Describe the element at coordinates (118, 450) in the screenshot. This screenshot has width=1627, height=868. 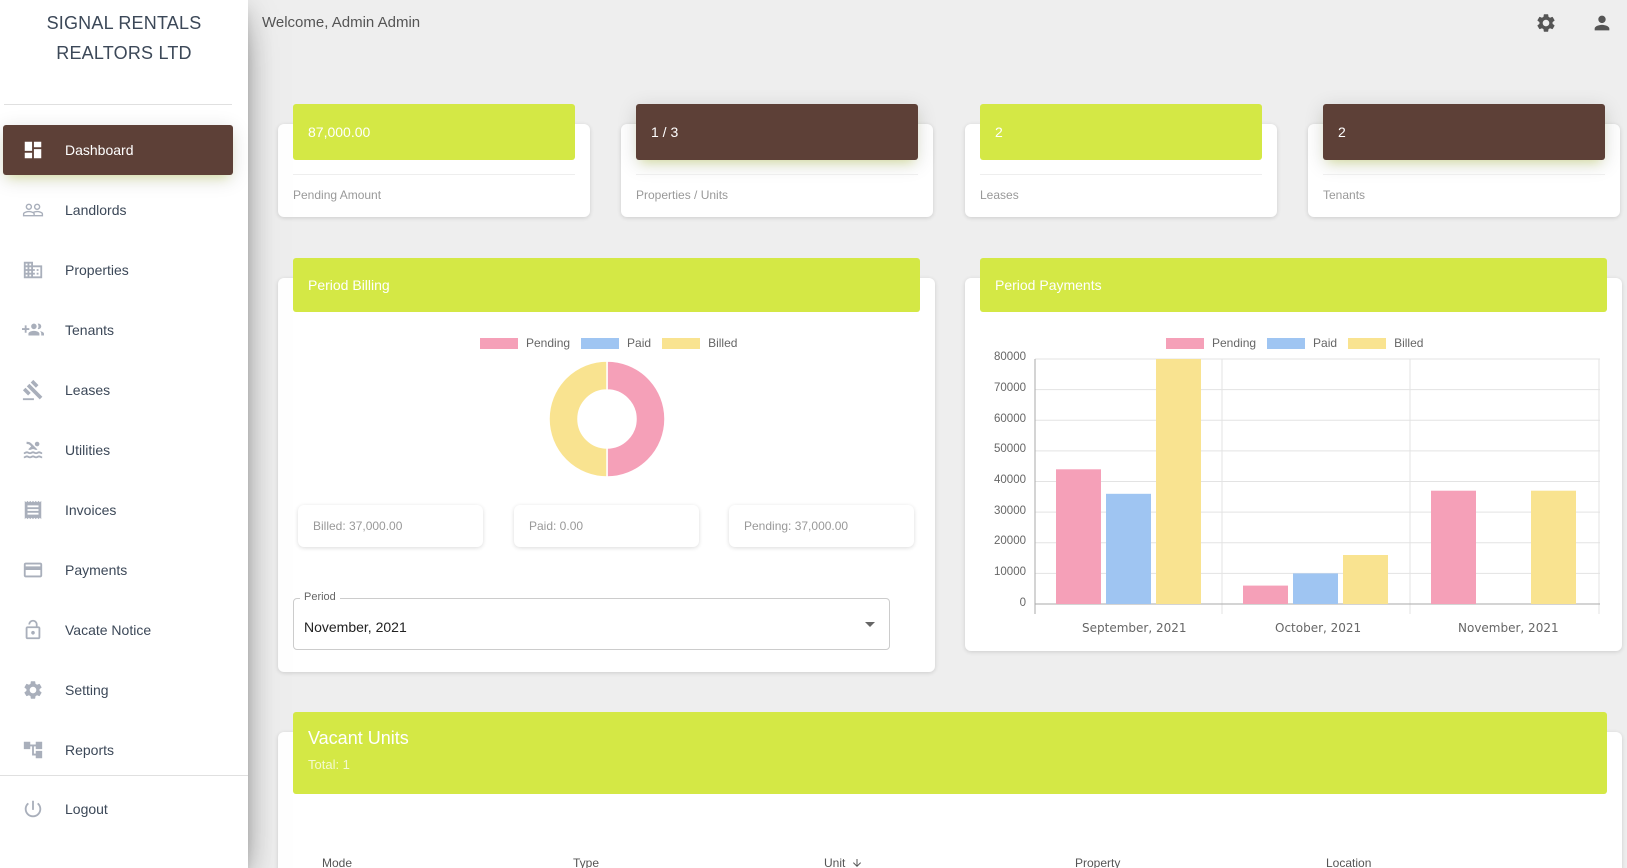
I see `sidebar-item-utilities: Utilities` at that location.